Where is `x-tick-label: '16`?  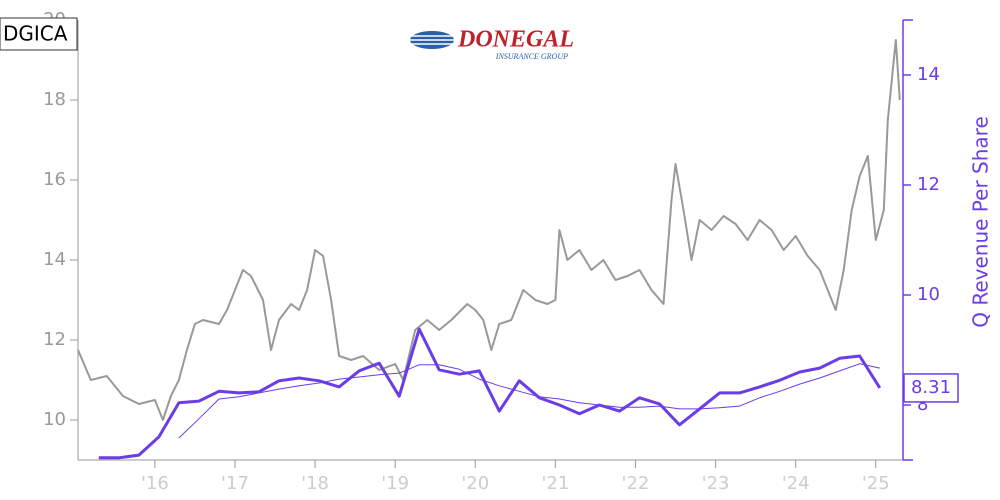
x-tick-label: '16 is located at coordinates (155, 483).